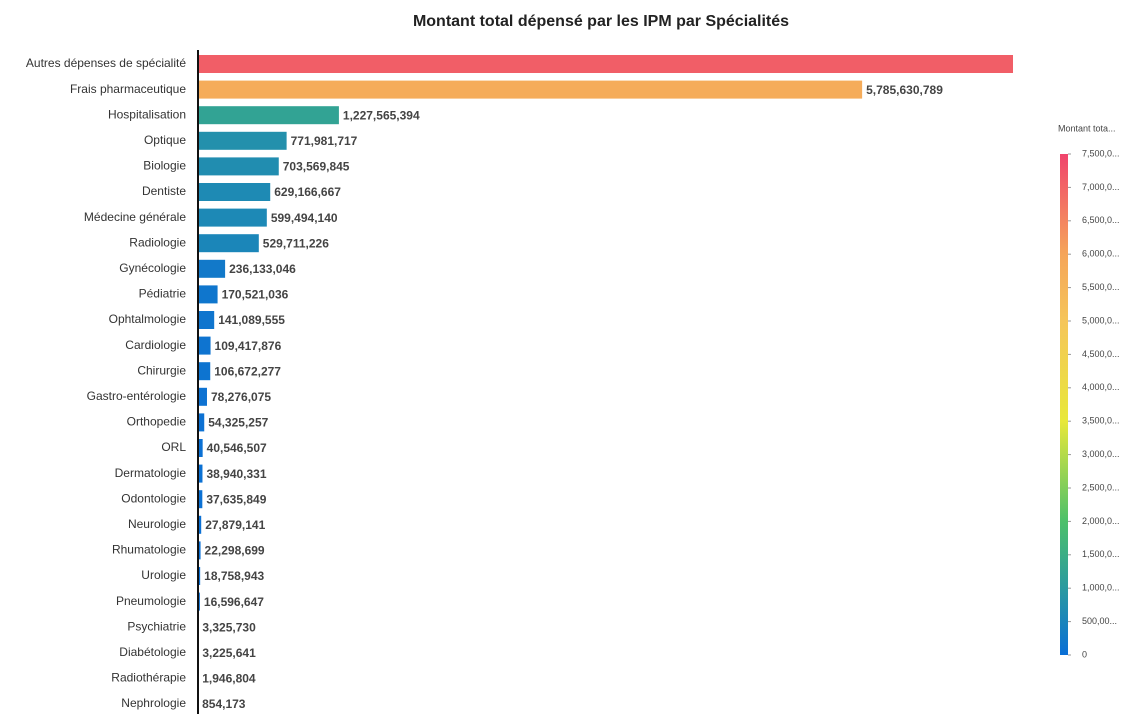  What do you see at coordinates (237, 448) in the screenshot?
I see `value-label: 40,546,507` at bounding box center [237, 448].